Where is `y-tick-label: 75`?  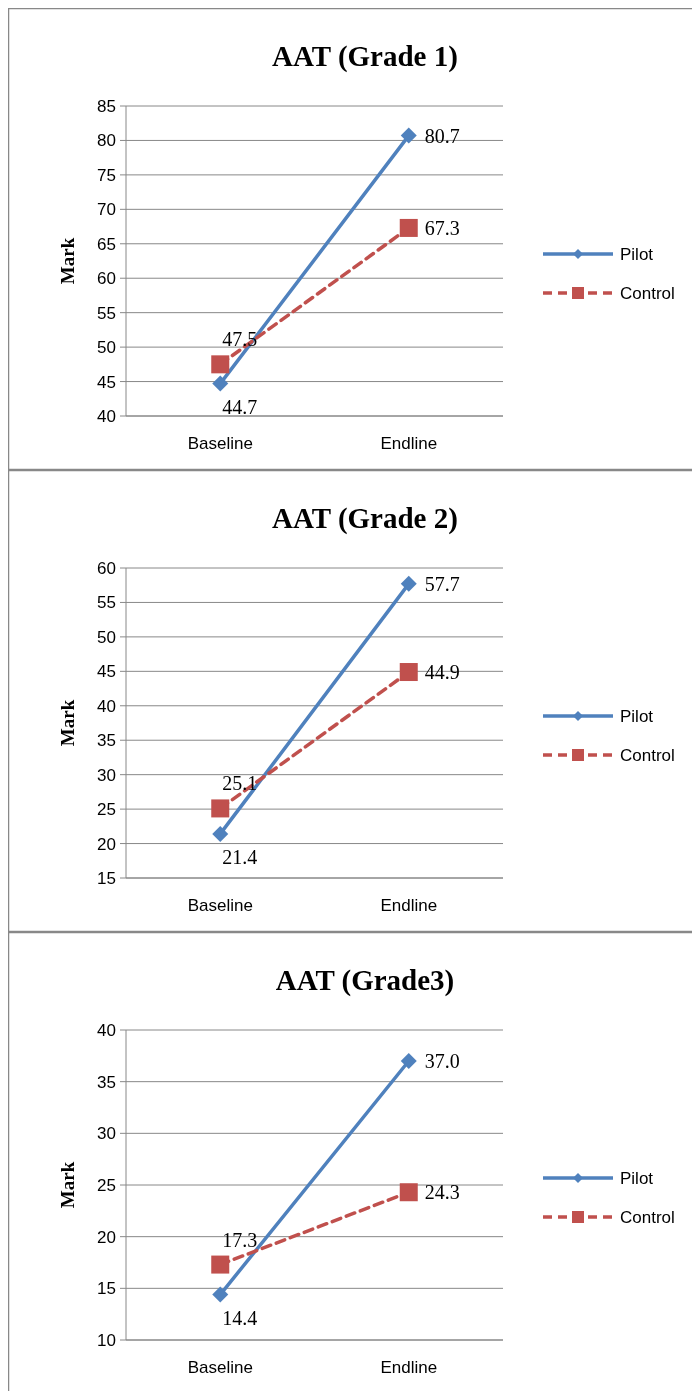 y-tick-label: 75 is located at coordinates (106, 175).